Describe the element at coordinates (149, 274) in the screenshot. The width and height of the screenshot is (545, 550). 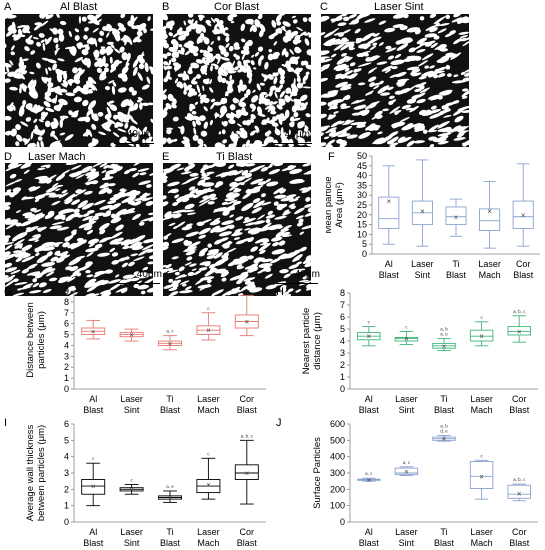
I see `scale-label-d: 40μm` at that location.